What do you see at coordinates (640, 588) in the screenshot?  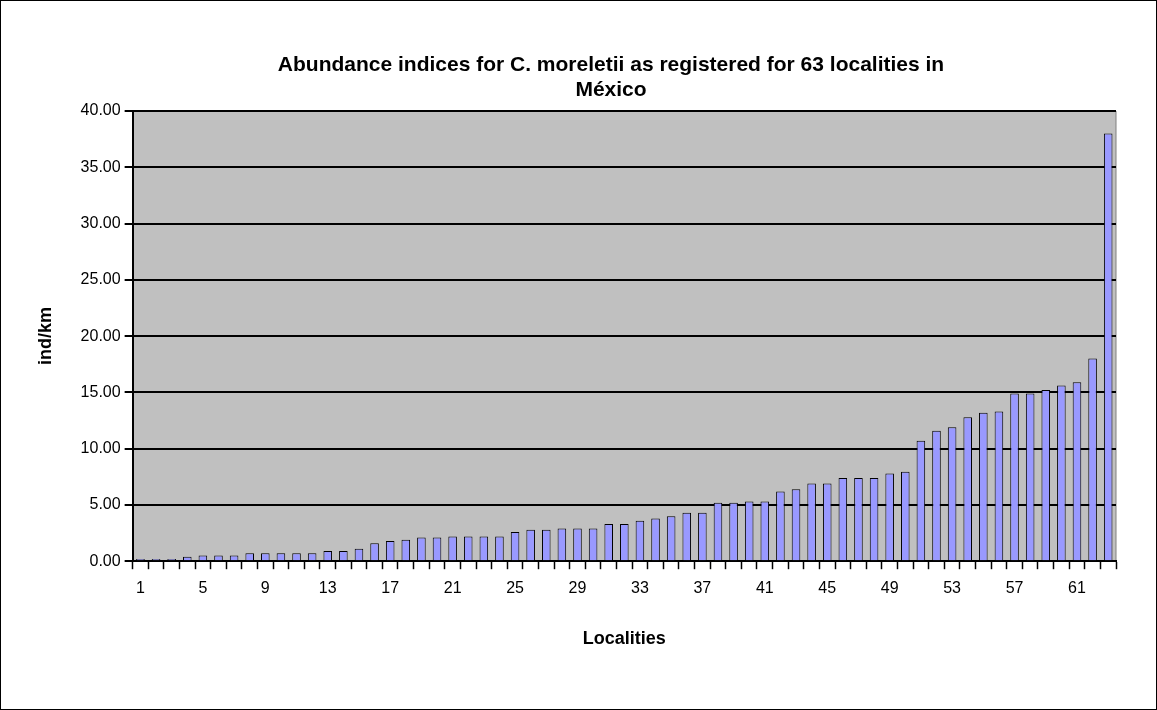 I see `x-tick-label: 33` at bounding box center [640, 588].